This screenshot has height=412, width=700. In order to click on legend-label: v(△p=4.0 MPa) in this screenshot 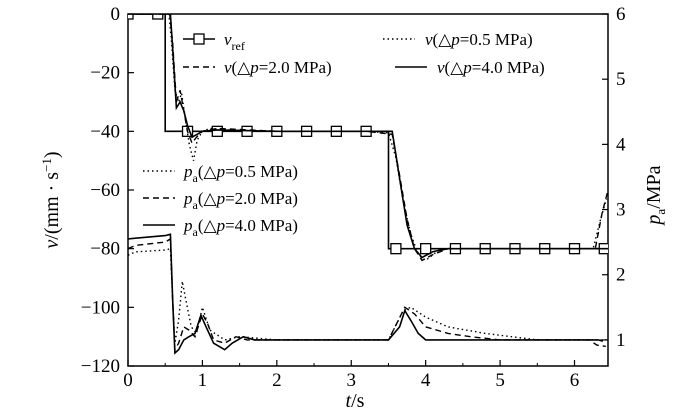, I will do `click(491, 67)`.